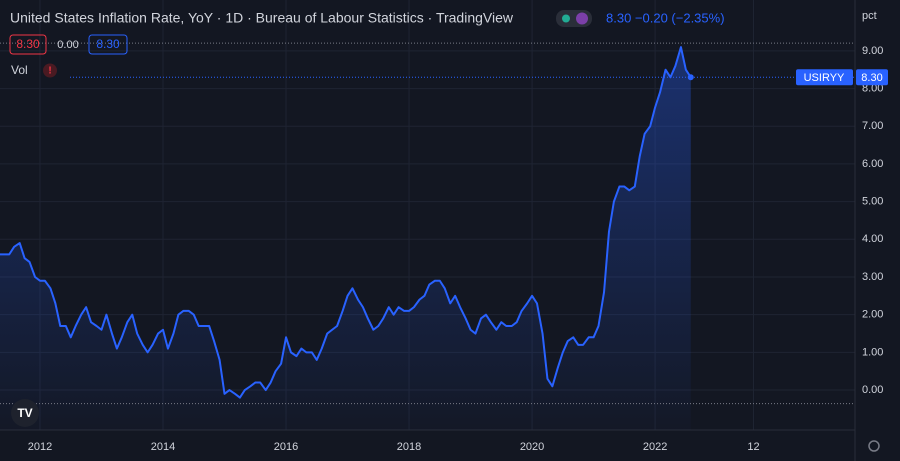 This screenshot has height=461, width=900. I want to click on y-tick-label: 9.00, so click(872, 51).